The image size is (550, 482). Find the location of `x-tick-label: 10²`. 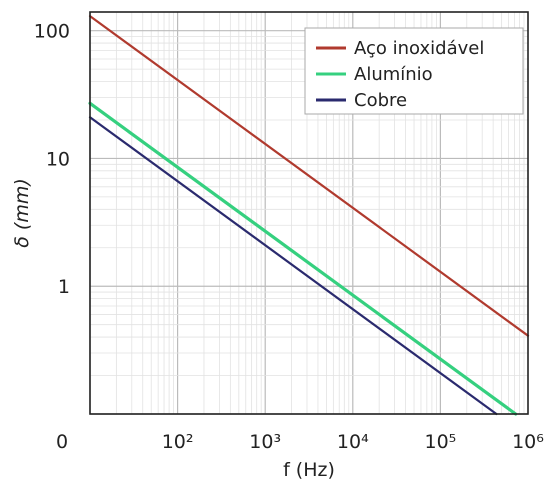

x-tick-label: 10² is located at coordinates (178, 442).